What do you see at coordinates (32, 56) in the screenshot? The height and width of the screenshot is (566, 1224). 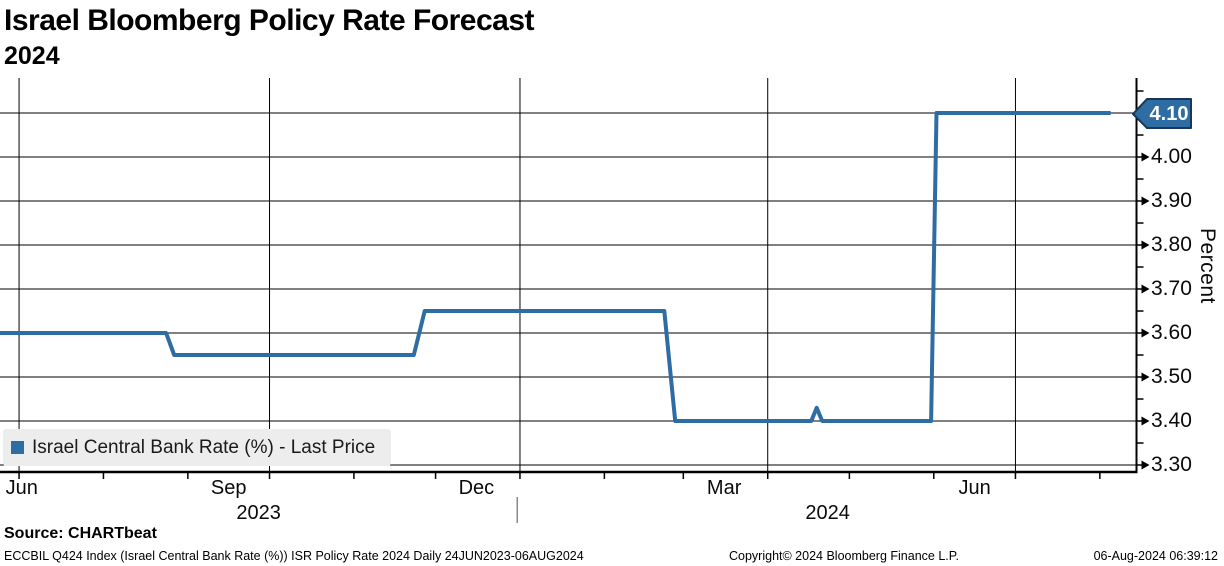 I see `page-subtitle: 2024` at bounding box center [32, 56].